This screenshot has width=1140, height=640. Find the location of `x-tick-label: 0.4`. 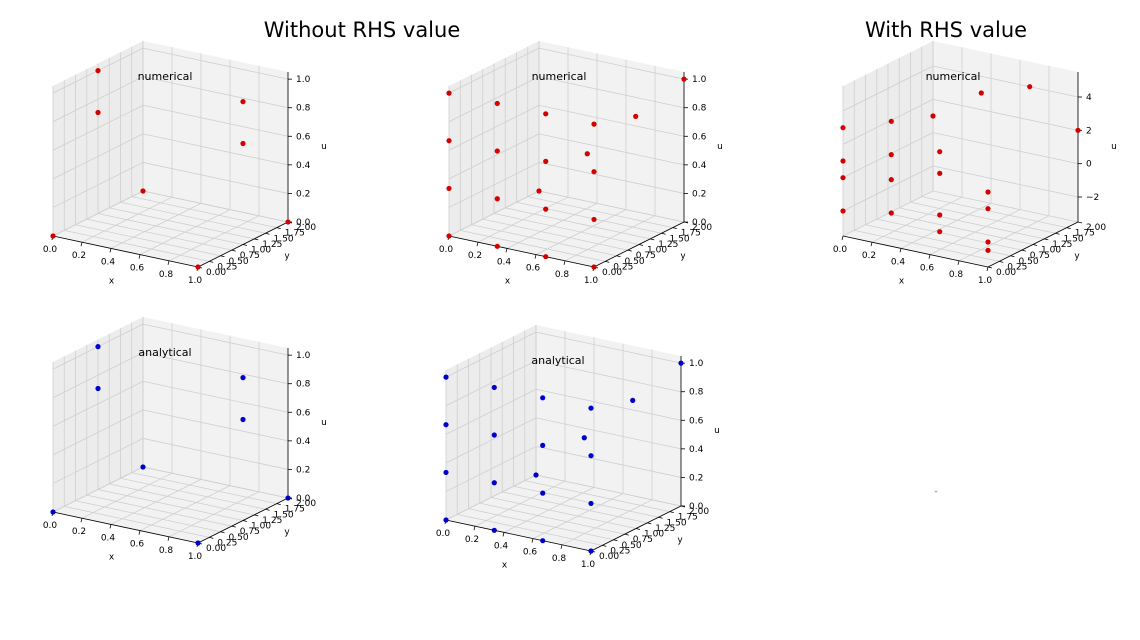

x-tick-label: 0.4 is located at coordinates (501, 546).